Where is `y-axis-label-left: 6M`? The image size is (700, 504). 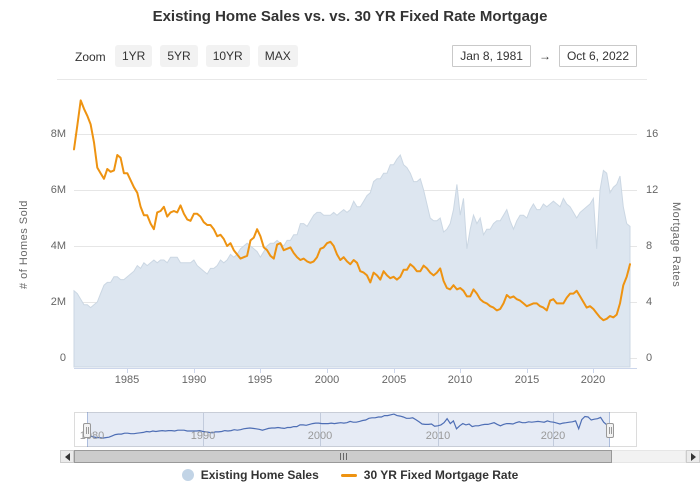 y-axis-label-left: 6M is located at coordinates (58, 190).